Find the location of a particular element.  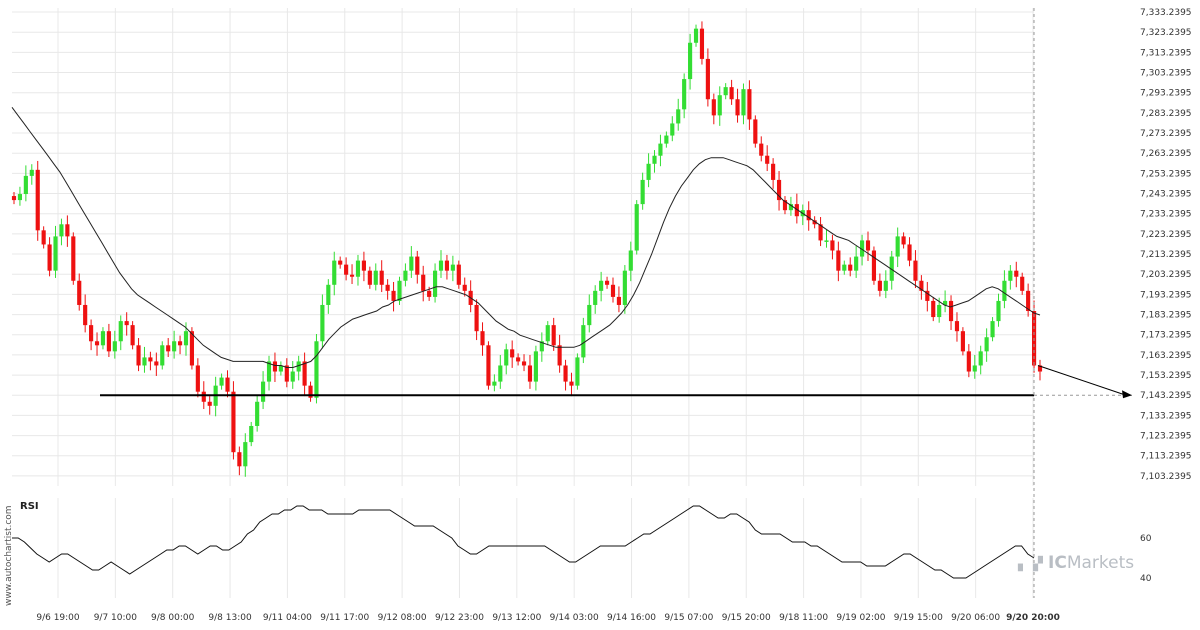

time-tick-label: 9/12 23:00 is located at coordinates (459, 618).